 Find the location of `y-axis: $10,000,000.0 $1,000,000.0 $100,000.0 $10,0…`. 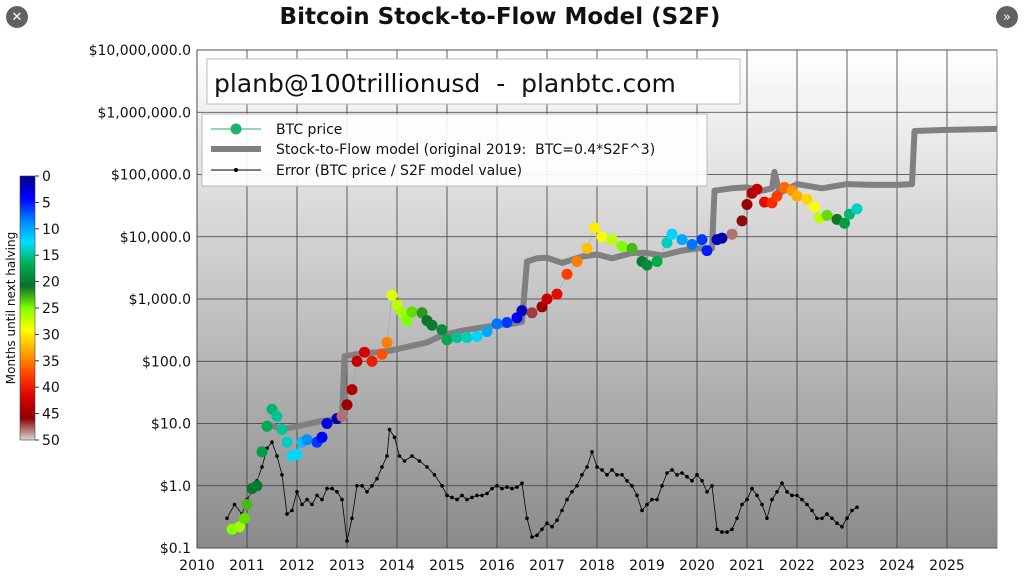

y-axis: $10,000,000.0 $1,000,000.0 $100,000.0 $10,0… is located at coordinates (140, 300).